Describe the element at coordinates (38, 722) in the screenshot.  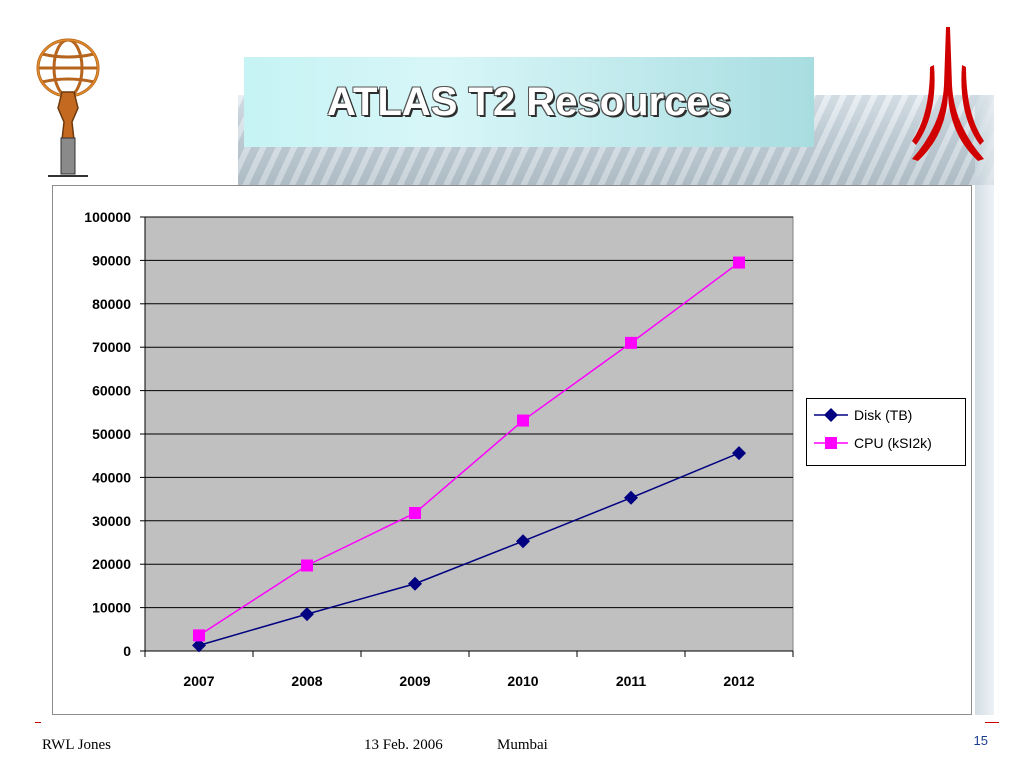
I see `footer-rule-left` at that location.